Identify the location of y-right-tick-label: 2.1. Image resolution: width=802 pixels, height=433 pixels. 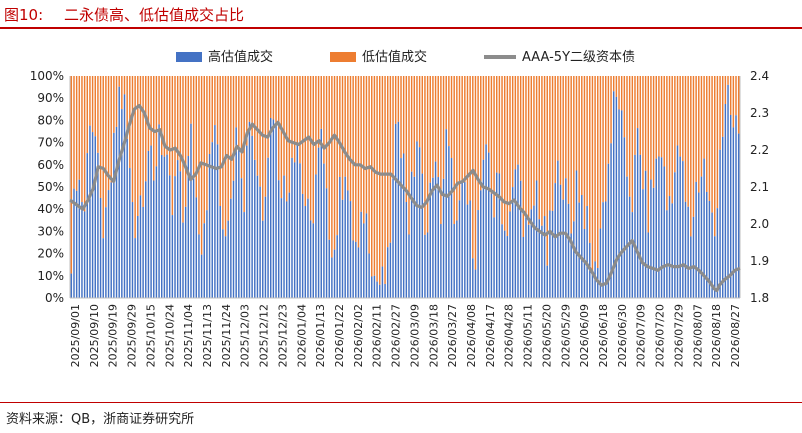
(759, 187).